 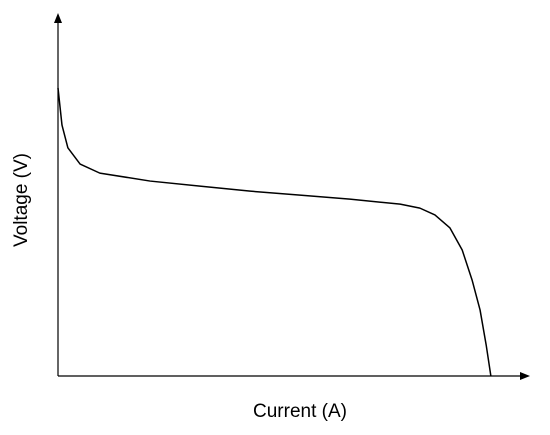 I want to click on x-axis-arrow, so click(x=525, y=376).